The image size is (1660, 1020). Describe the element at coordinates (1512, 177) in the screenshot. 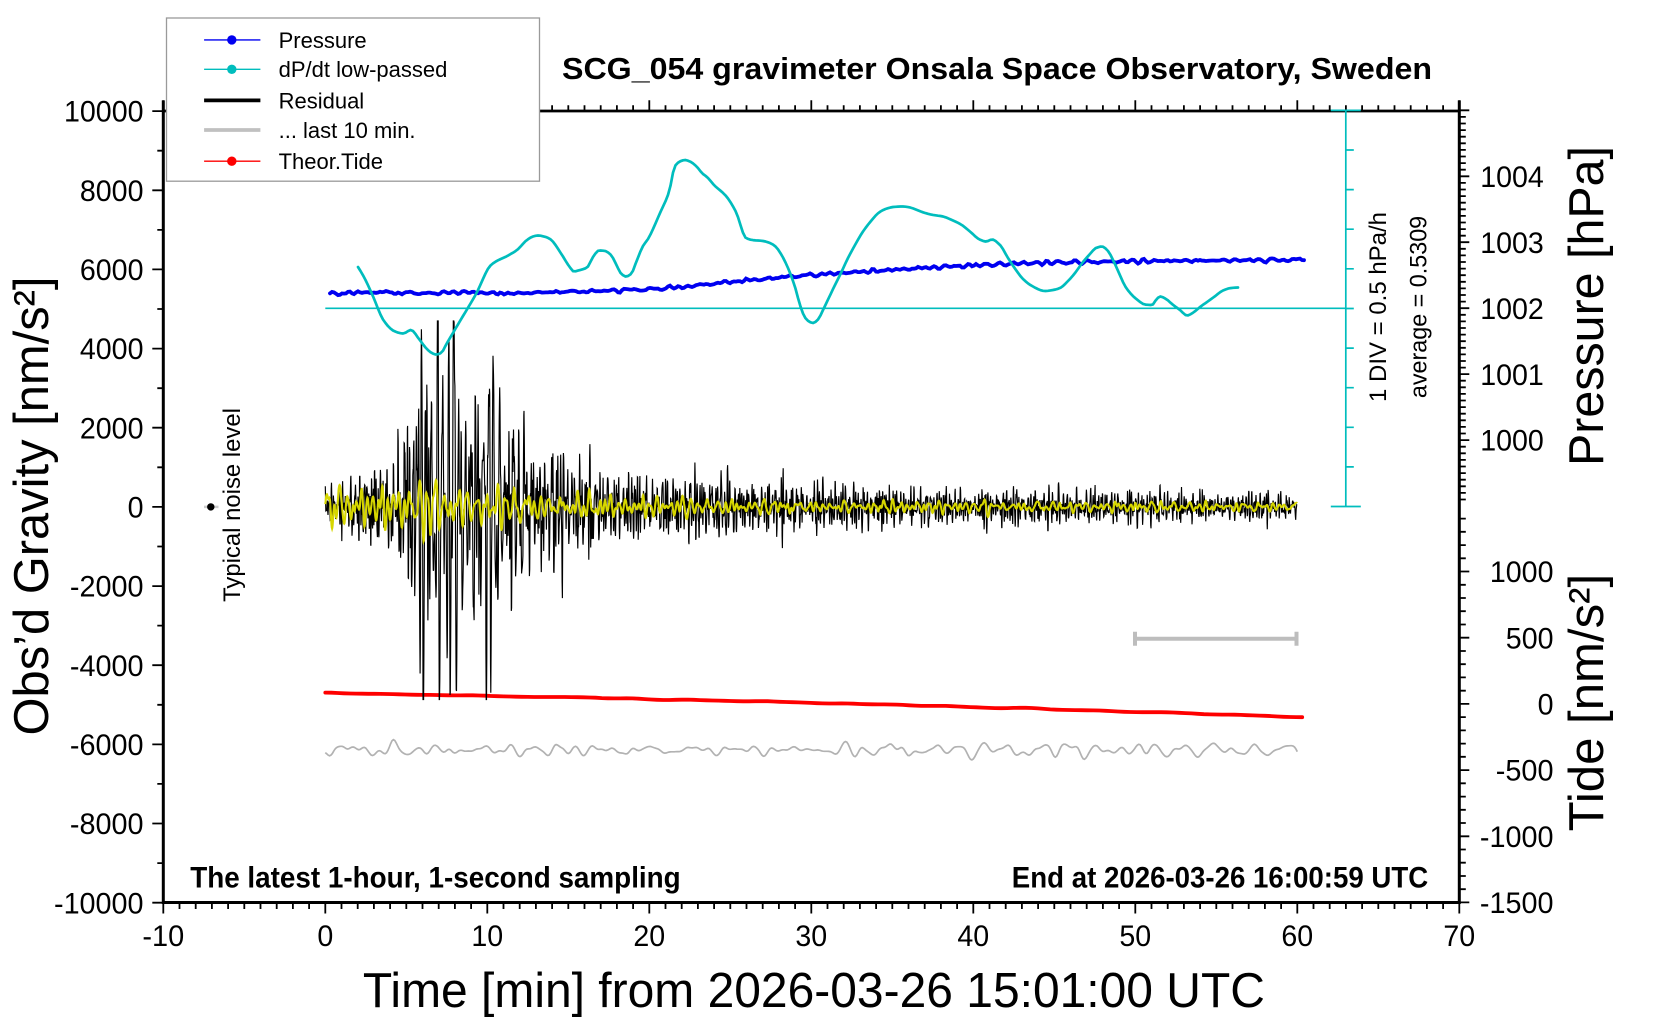

I see `svg-text: 1004` at that location.